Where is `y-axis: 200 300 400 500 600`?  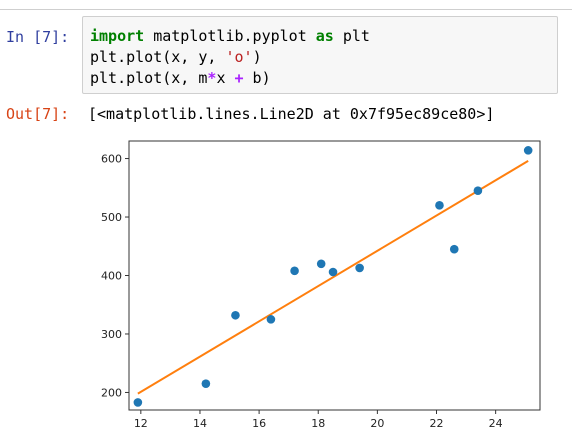
y-axis: 200 300 400 500 600 is located at coordinates (115, 276).